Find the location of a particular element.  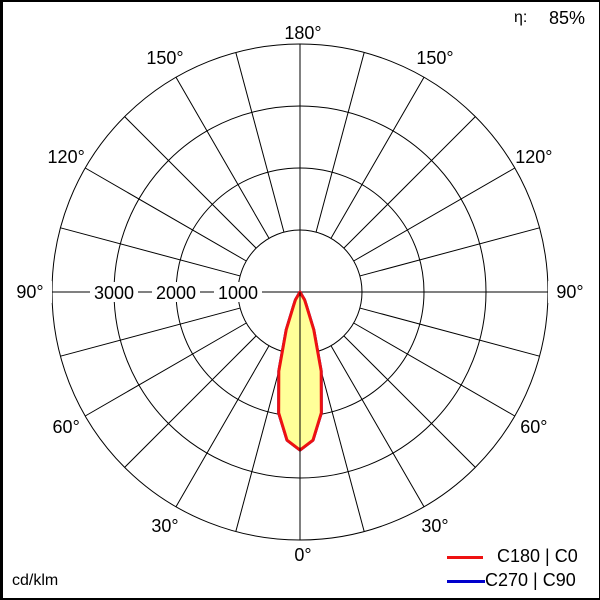

spoke-75-right is located at coordinates (449, 332).